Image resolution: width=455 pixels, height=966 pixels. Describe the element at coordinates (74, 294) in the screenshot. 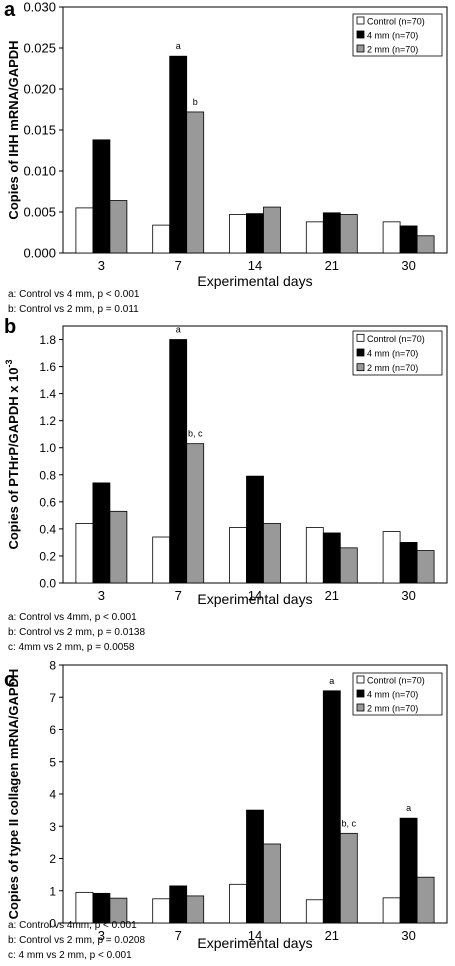

I see `footnote: a: Control vs 4 mm, p < 0.001` at that location.